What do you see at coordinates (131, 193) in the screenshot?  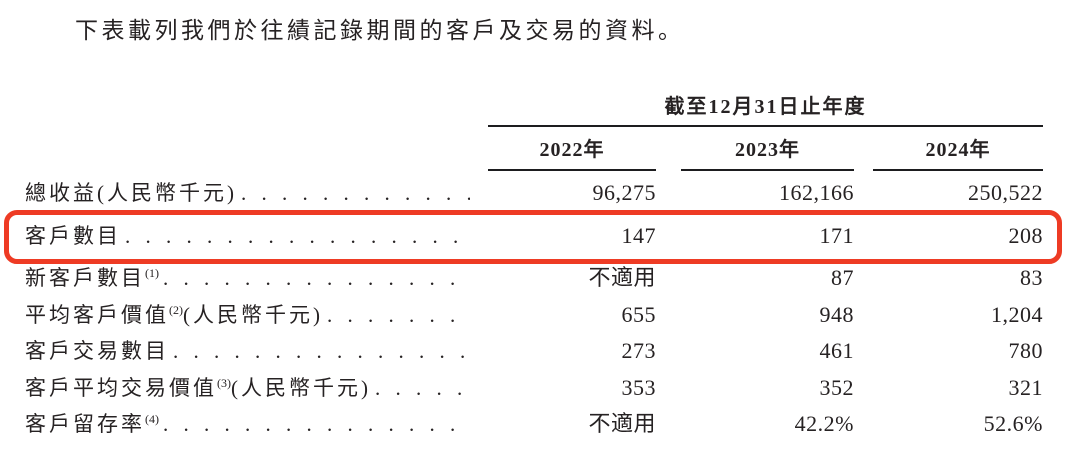 I see `row-label: 總收益(人民幣千元)` at bounding box center [131, 193].